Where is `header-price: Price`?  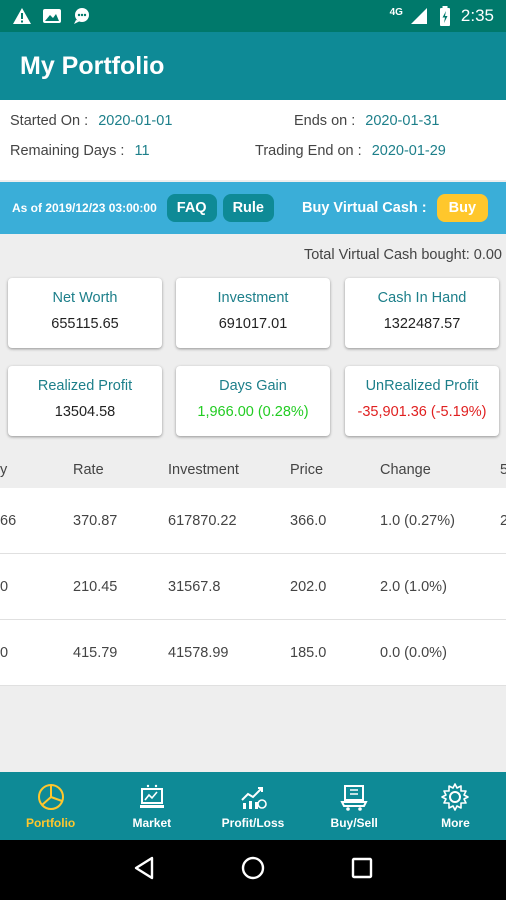 header-price: Price is located at coordinates (307, 470).